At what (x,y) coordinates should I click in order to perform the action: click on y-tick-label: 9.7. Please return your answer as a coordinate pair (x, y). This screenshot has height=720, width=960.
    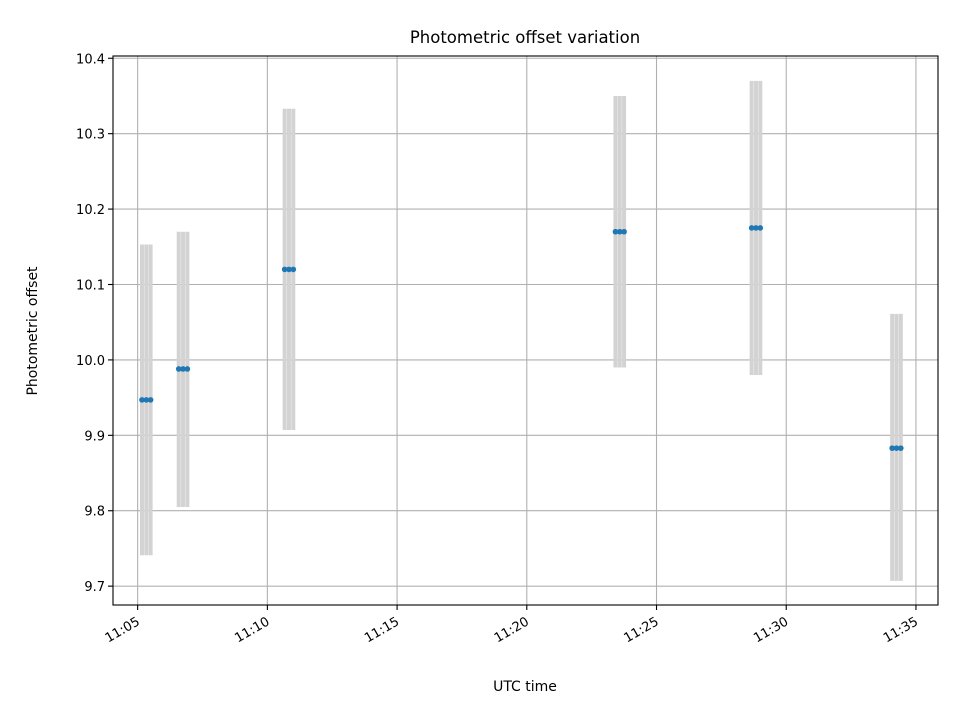
    Looking at the image, I should click on (94, 587).